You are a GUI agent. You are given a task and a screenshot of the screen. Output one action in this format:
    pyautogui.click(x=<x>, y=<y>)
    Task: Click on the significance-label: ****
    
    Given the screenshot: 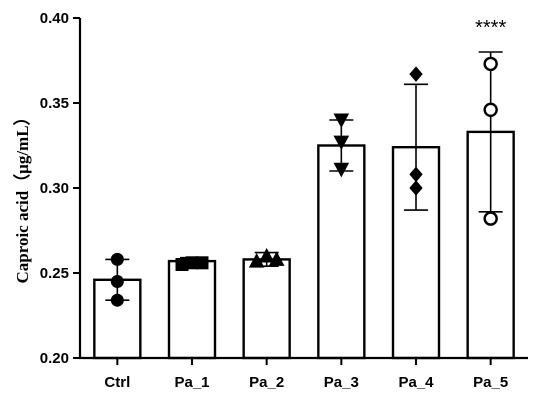 What is the action you would take?
    pyautogui.click(x=490, y=28)
    